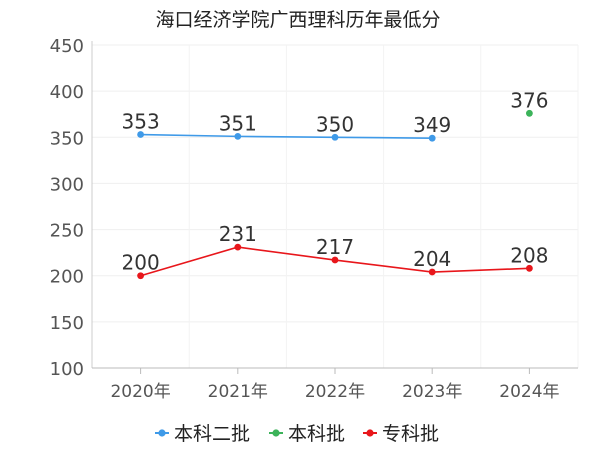 This screenshot has width=600, height=450. I want to click on y-tick-label: 150, so click(67, 323).